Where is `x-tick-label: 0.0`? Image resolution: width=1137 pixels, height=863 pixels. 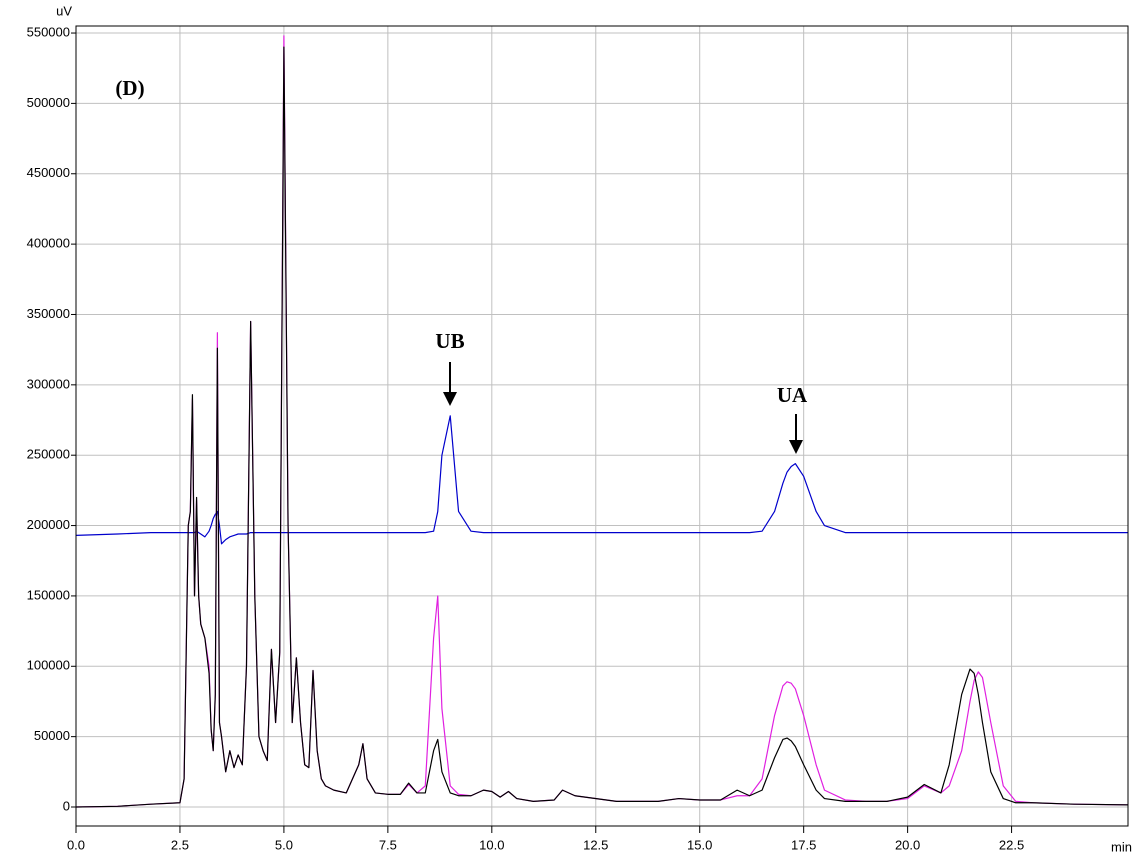
x-tick-label: 0.0 is located at coordinates (76, 844).